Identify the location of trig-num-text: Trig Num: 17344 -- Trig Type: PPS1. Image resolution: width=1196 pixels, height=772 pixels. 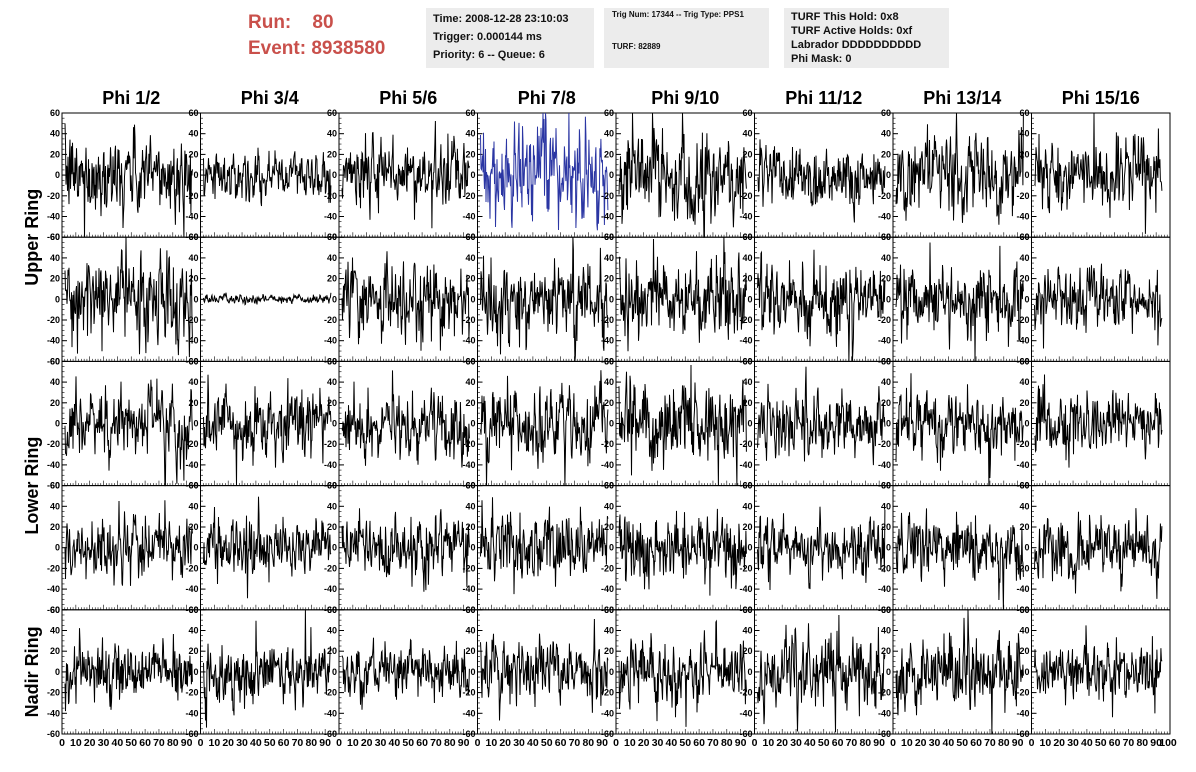
(678, 14).